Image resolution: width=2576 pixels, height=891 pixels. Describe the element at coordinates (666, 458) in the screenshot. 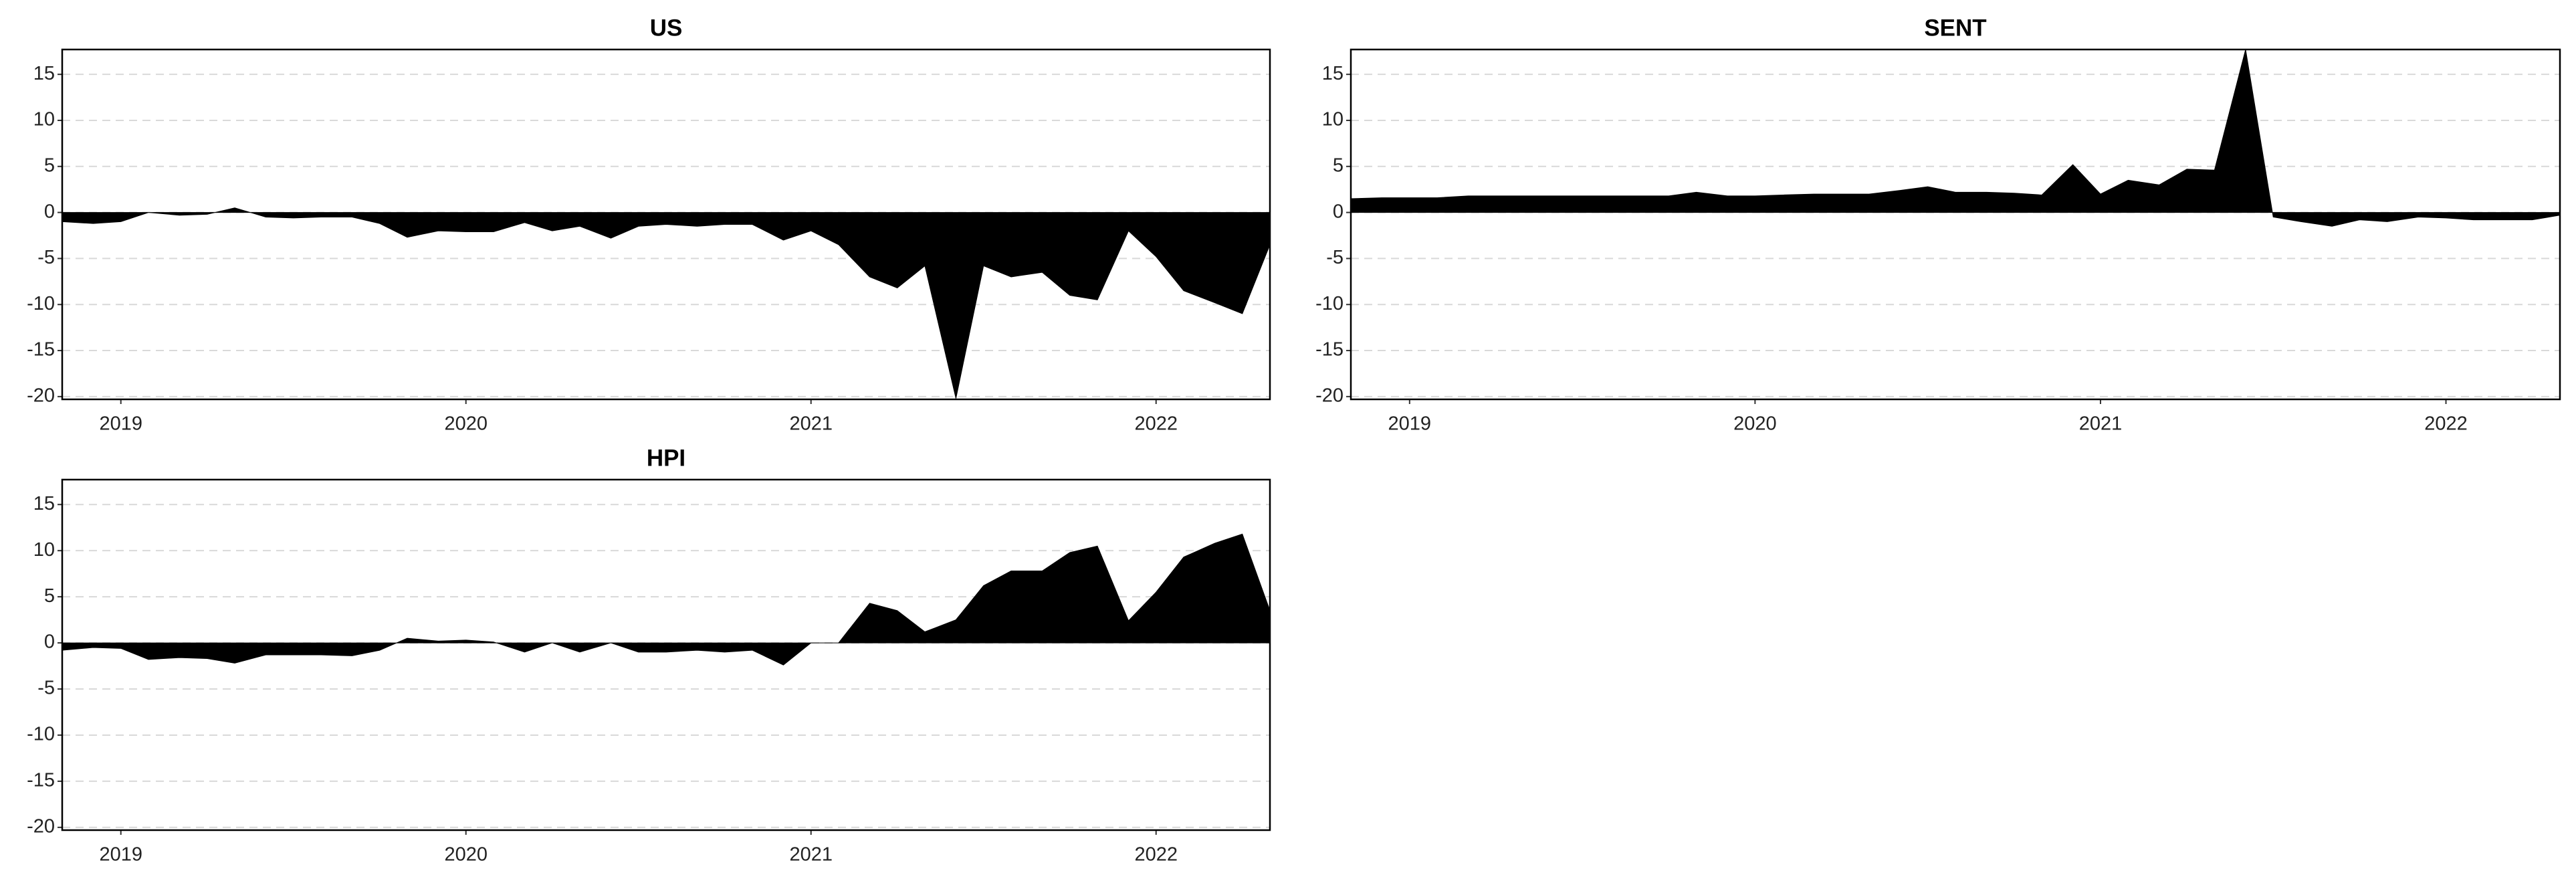

I see `chart-title: HPI` at that location.